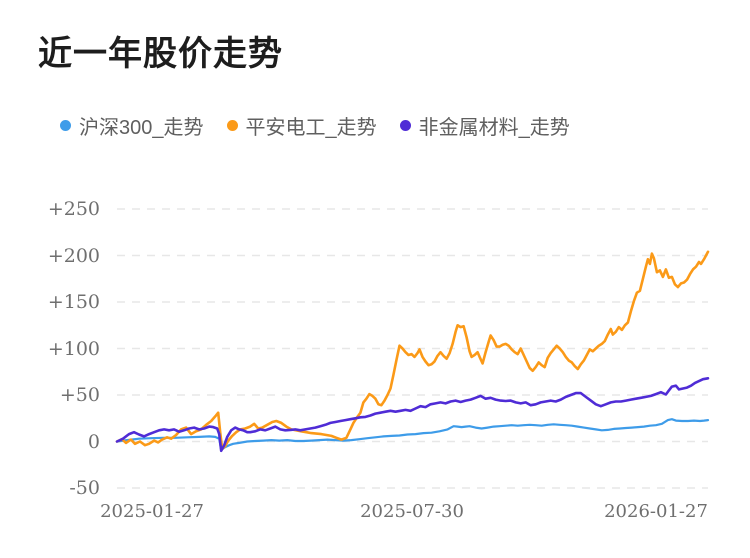  I want to click on y-axis-label: +150, so click(73, 302).